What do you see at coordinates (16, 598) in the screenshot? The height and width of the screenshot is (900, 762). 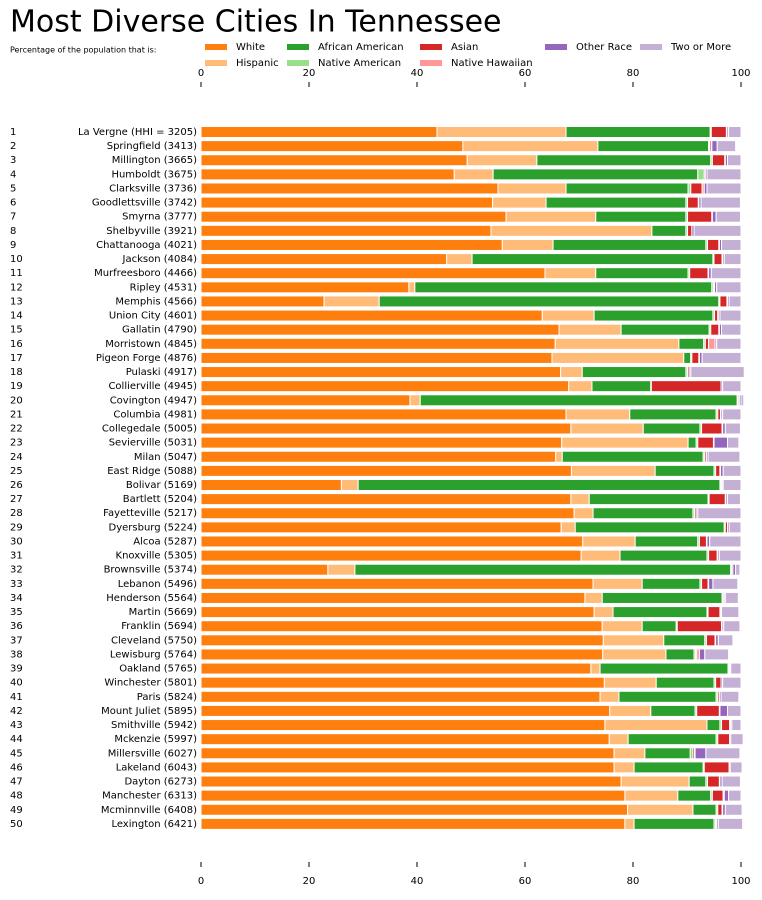 I see `rank-label: 34` at bounding box center [16, 598].